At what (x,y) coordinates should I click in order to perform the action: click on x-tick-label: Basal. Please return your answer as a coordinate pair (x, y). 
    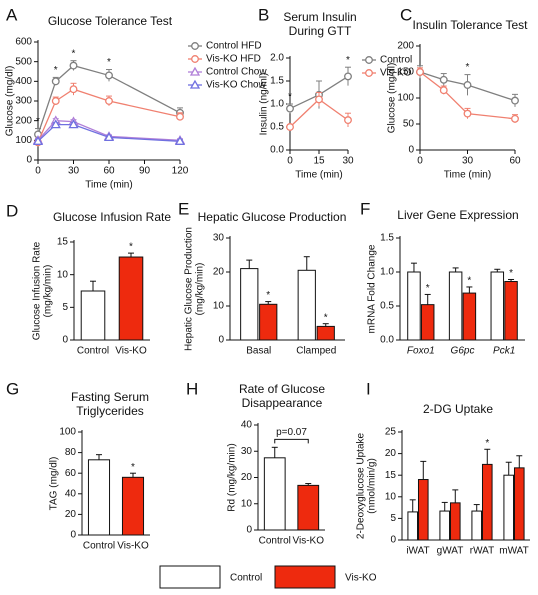
    Looking at the image, I should click on (258, 351).